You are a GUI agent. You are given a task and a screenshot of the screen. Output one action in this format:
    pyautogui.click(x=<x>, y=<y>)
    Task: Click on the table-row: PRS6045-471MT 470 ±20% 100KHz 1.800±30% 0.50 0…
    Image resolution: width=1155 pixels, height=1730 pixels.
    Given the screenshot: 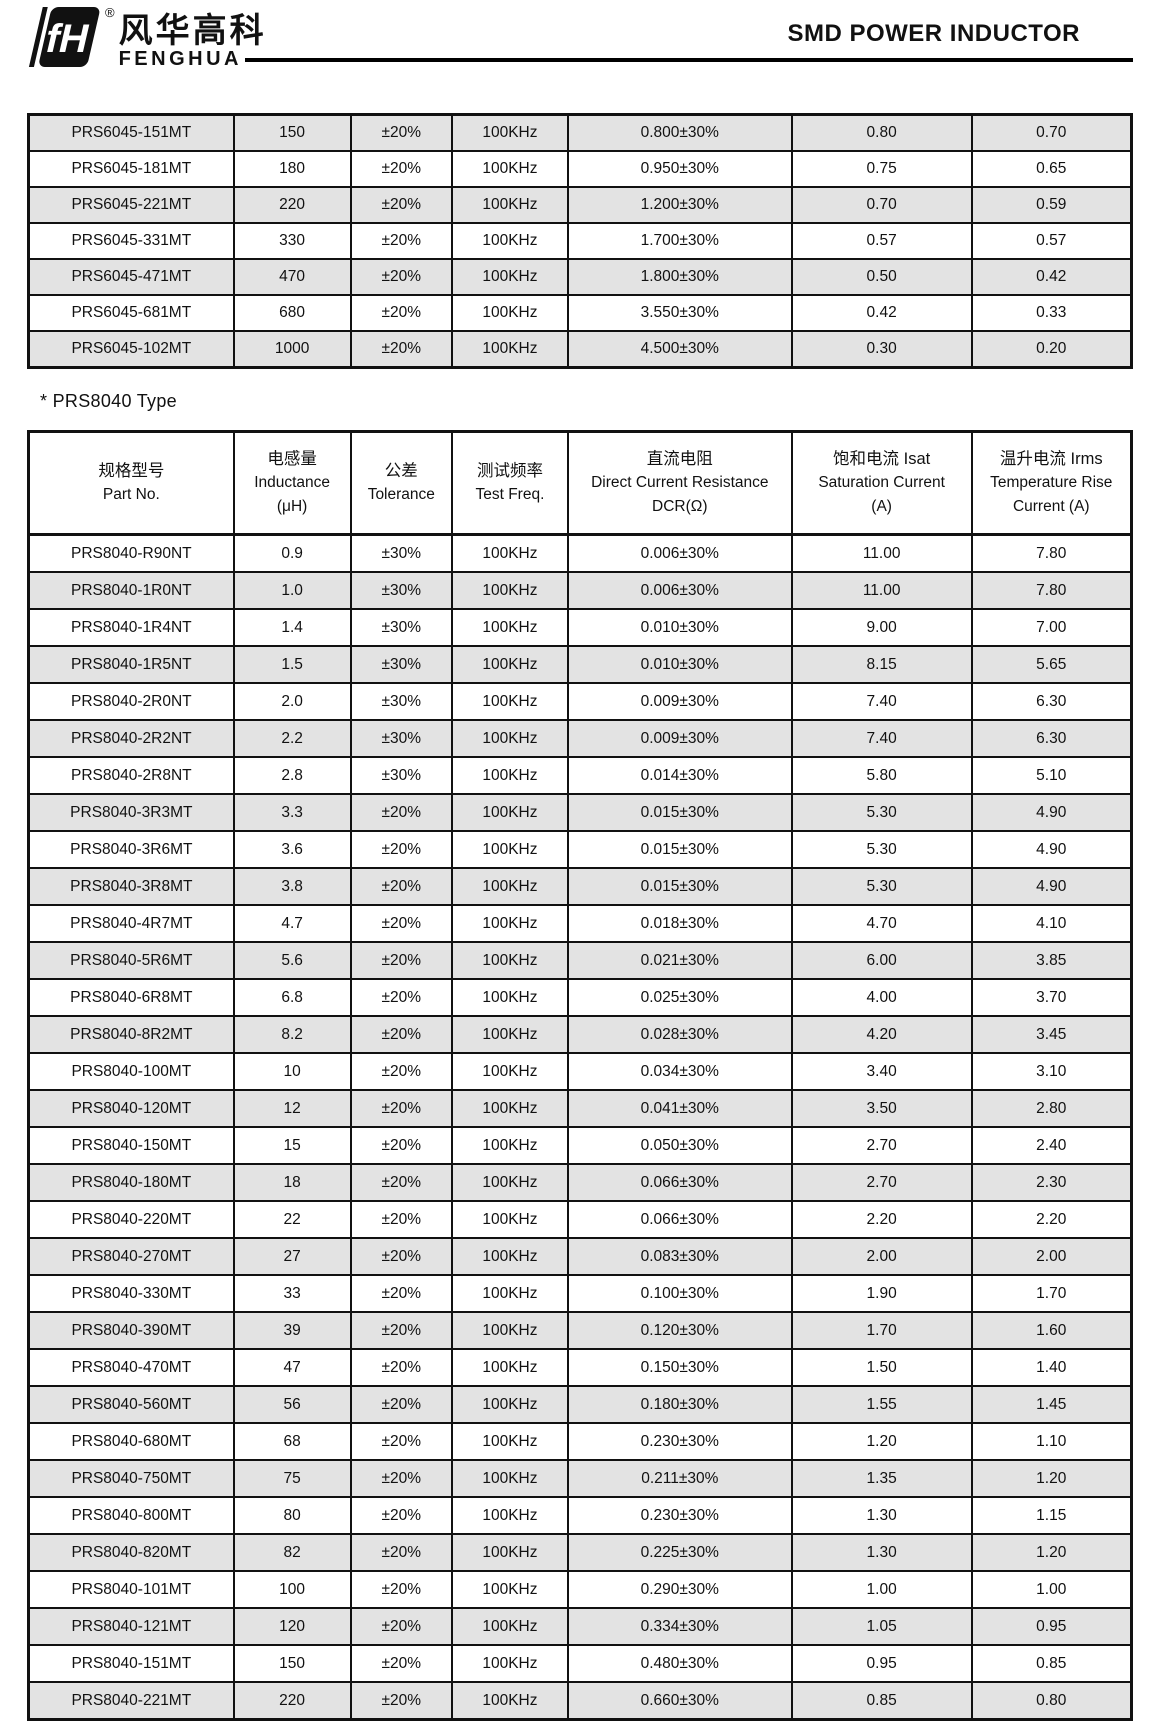 What is the action you would take?
    pyautogui.click(x=580, y=277)
    